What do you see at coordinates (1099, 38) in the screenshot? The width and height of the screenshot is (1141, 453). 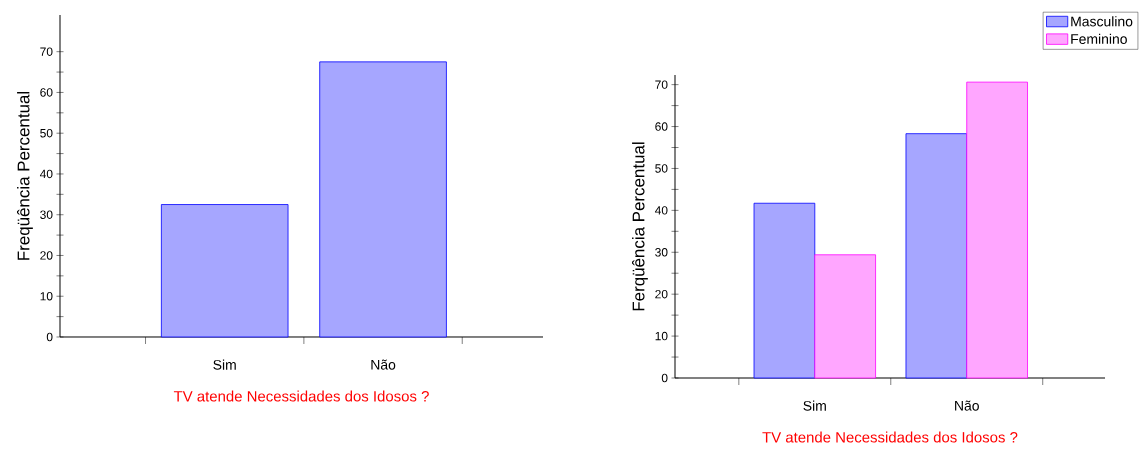 I see `legend-label: Feminino` at bounding box center [1099, 38].